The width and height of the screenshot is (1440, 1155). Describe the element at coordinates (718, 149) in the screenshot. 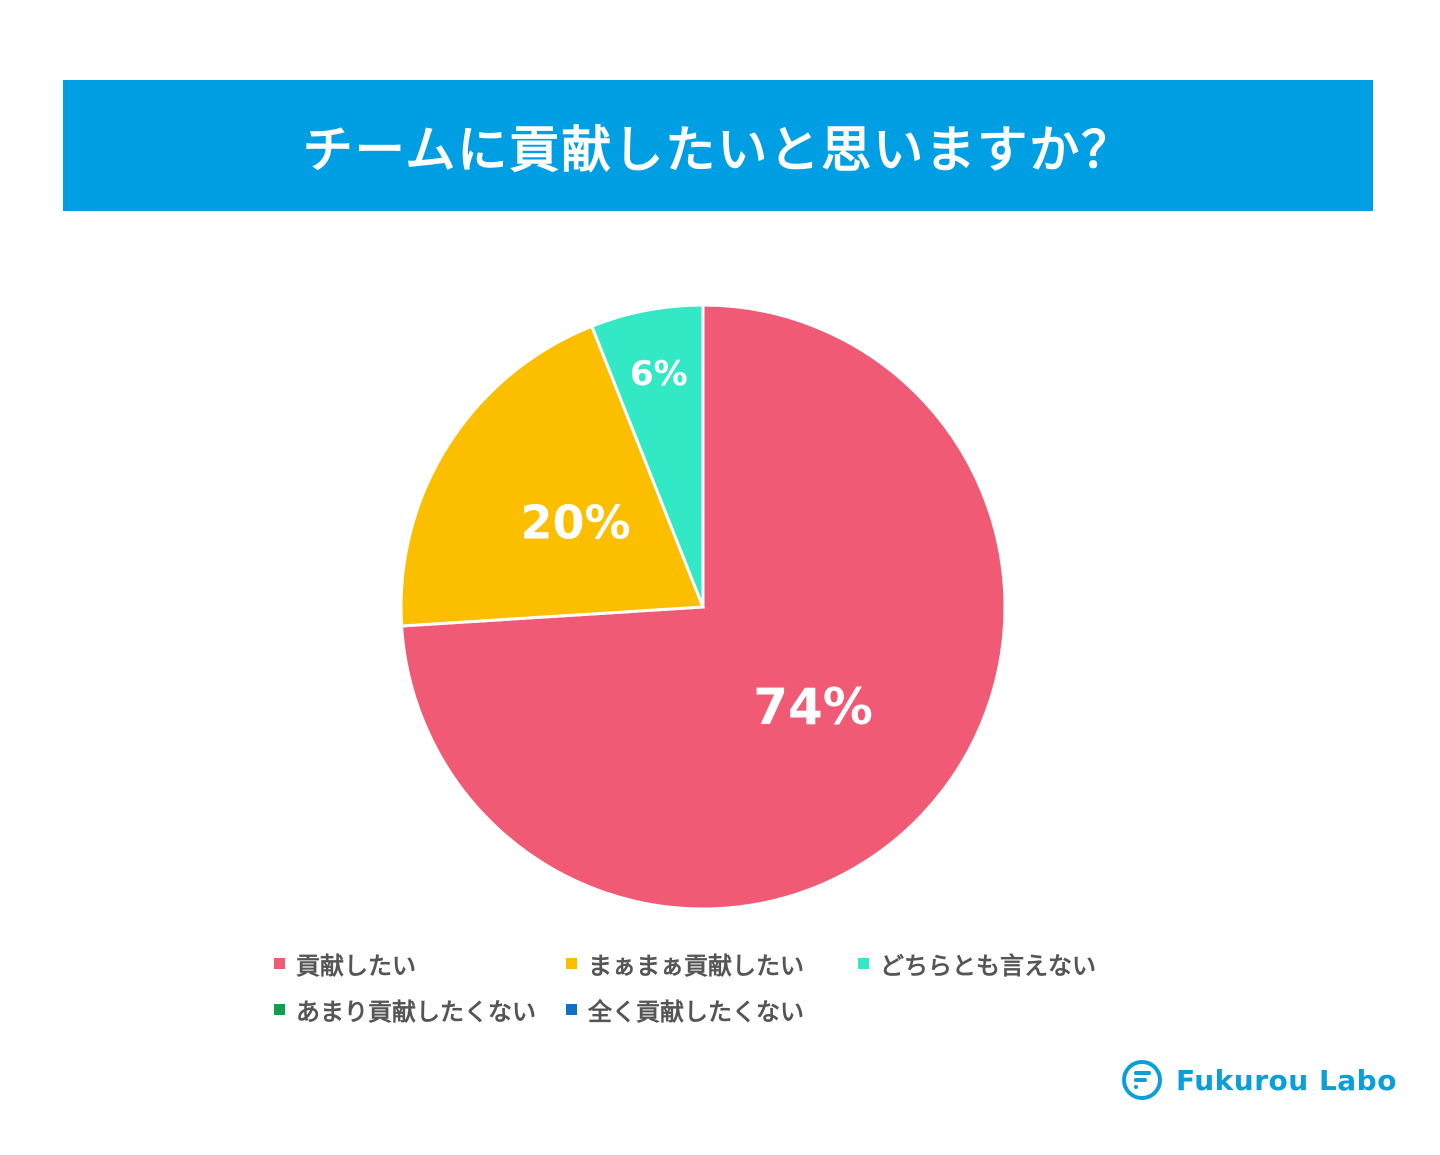

I see `chart-title: チームに貢献したいと思いますか？` at that location.